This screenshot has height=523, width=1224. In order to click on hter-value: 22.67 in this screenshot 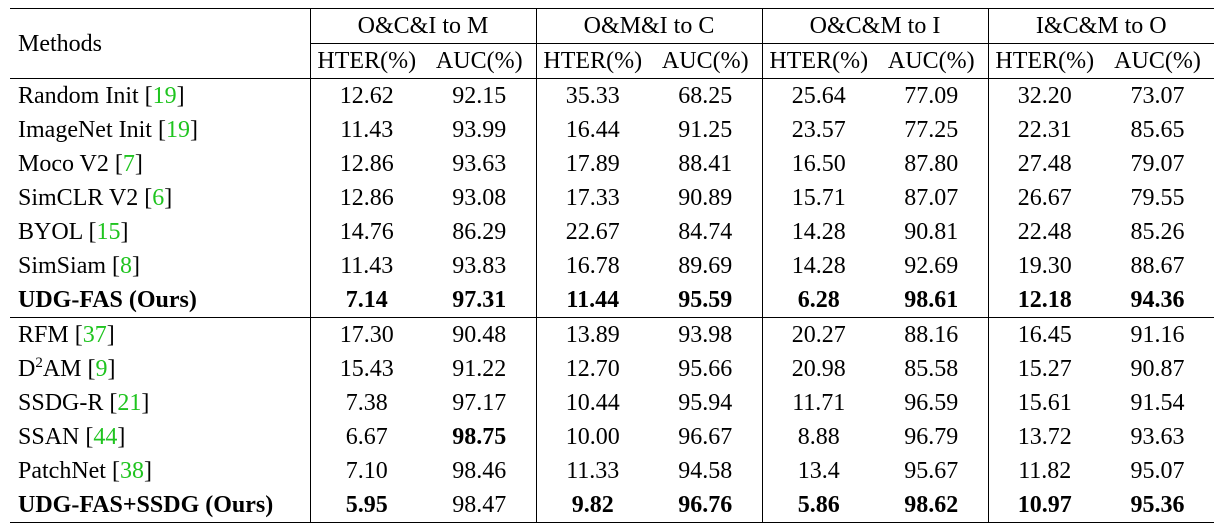, I will do `click(592, 232)`.